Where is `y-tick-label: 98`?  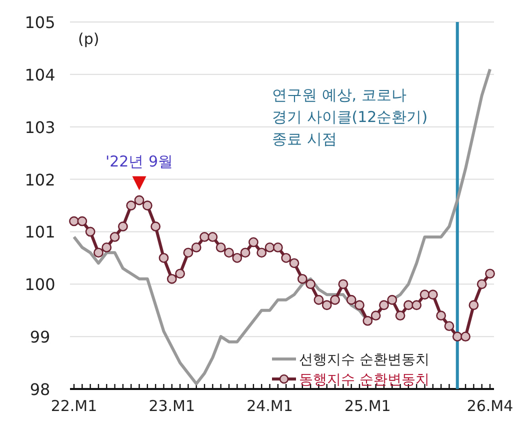 y-tick-label: 98 is located at coordinates (40, 389).